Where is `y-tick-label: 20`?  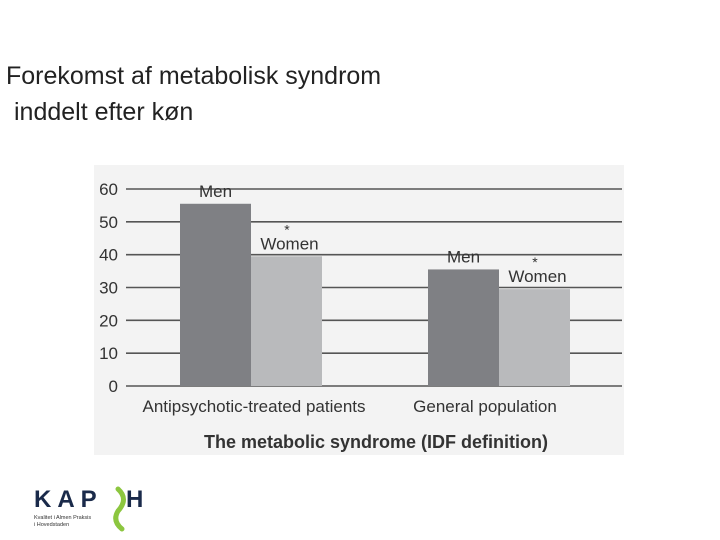
y-tick-label: 20 is located at coordinates (108, 320).